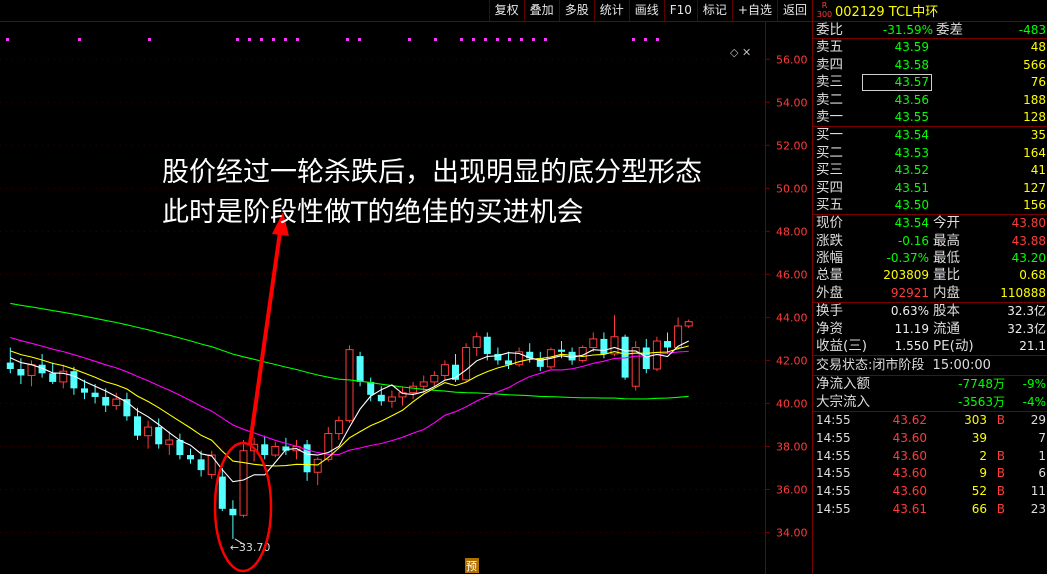  Describe the element at coordinates (506, 10) in the screenshot. I see `toolbar-button: 复权` at that location.